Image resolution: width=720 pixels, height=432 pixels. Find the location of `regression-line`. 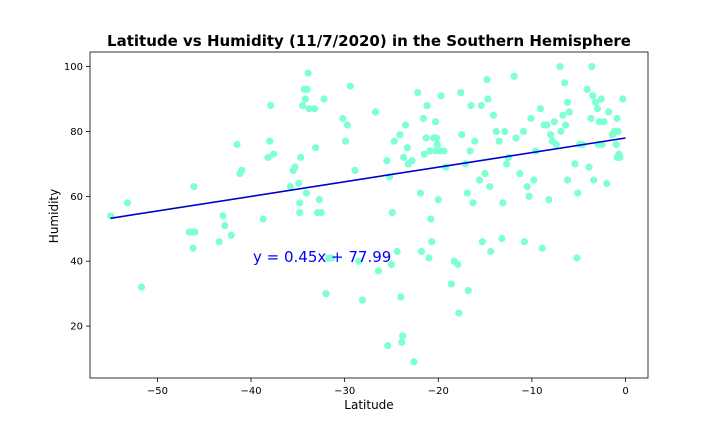

regression-line is located at coordinates (368, 178).